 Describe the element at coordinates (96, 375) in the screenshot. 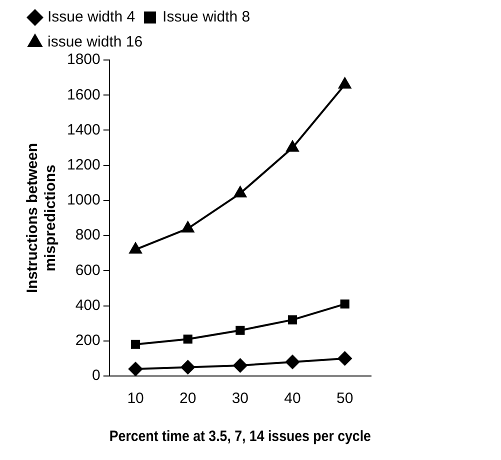

I see `y-tick-label: 0` at that location.